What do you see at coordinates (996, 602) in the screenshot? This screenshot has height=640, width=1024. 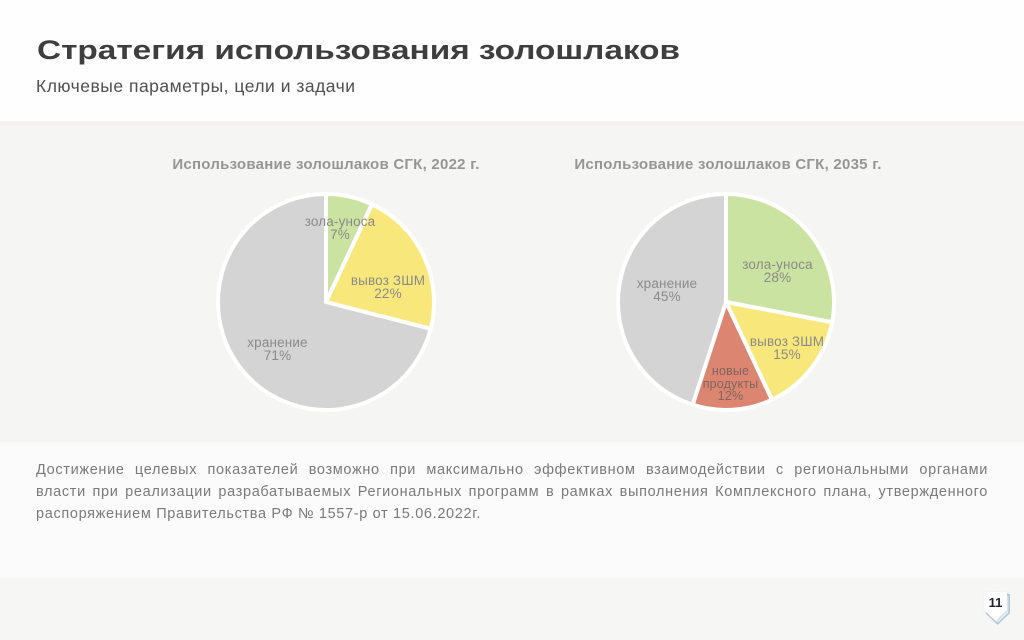 I see `svg-text: 11` at bounding box center [996, 602].